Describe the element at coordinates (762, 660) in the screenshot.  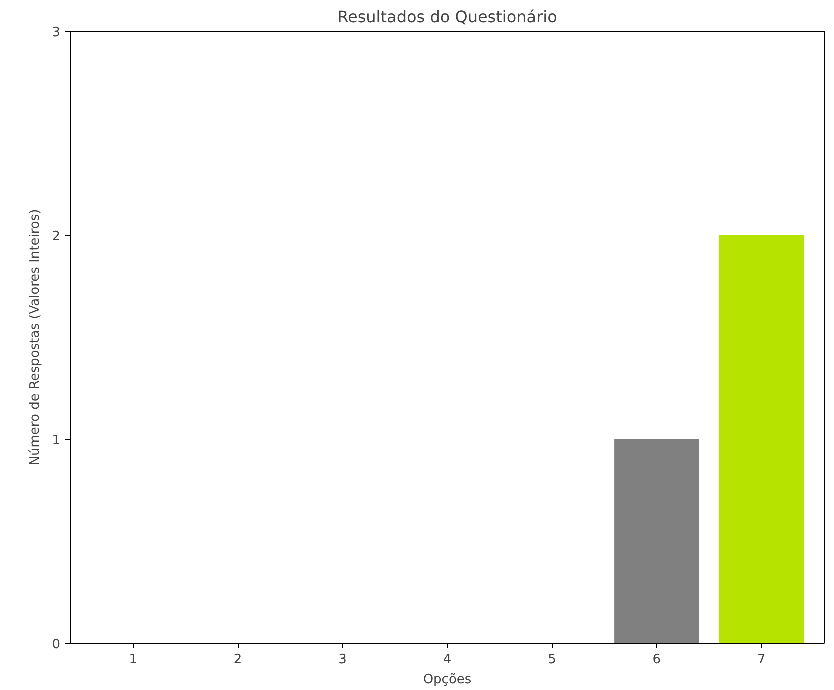
I see `x-tick-label: 7` at that location.